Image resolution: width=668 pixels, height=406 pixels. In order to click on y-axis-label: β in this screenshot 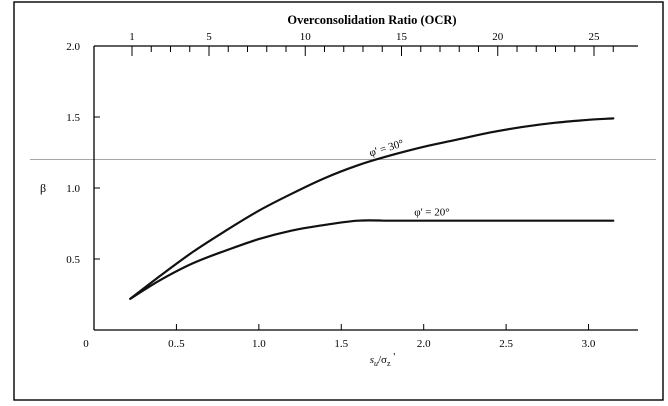, I will do `click(43, 188)`.